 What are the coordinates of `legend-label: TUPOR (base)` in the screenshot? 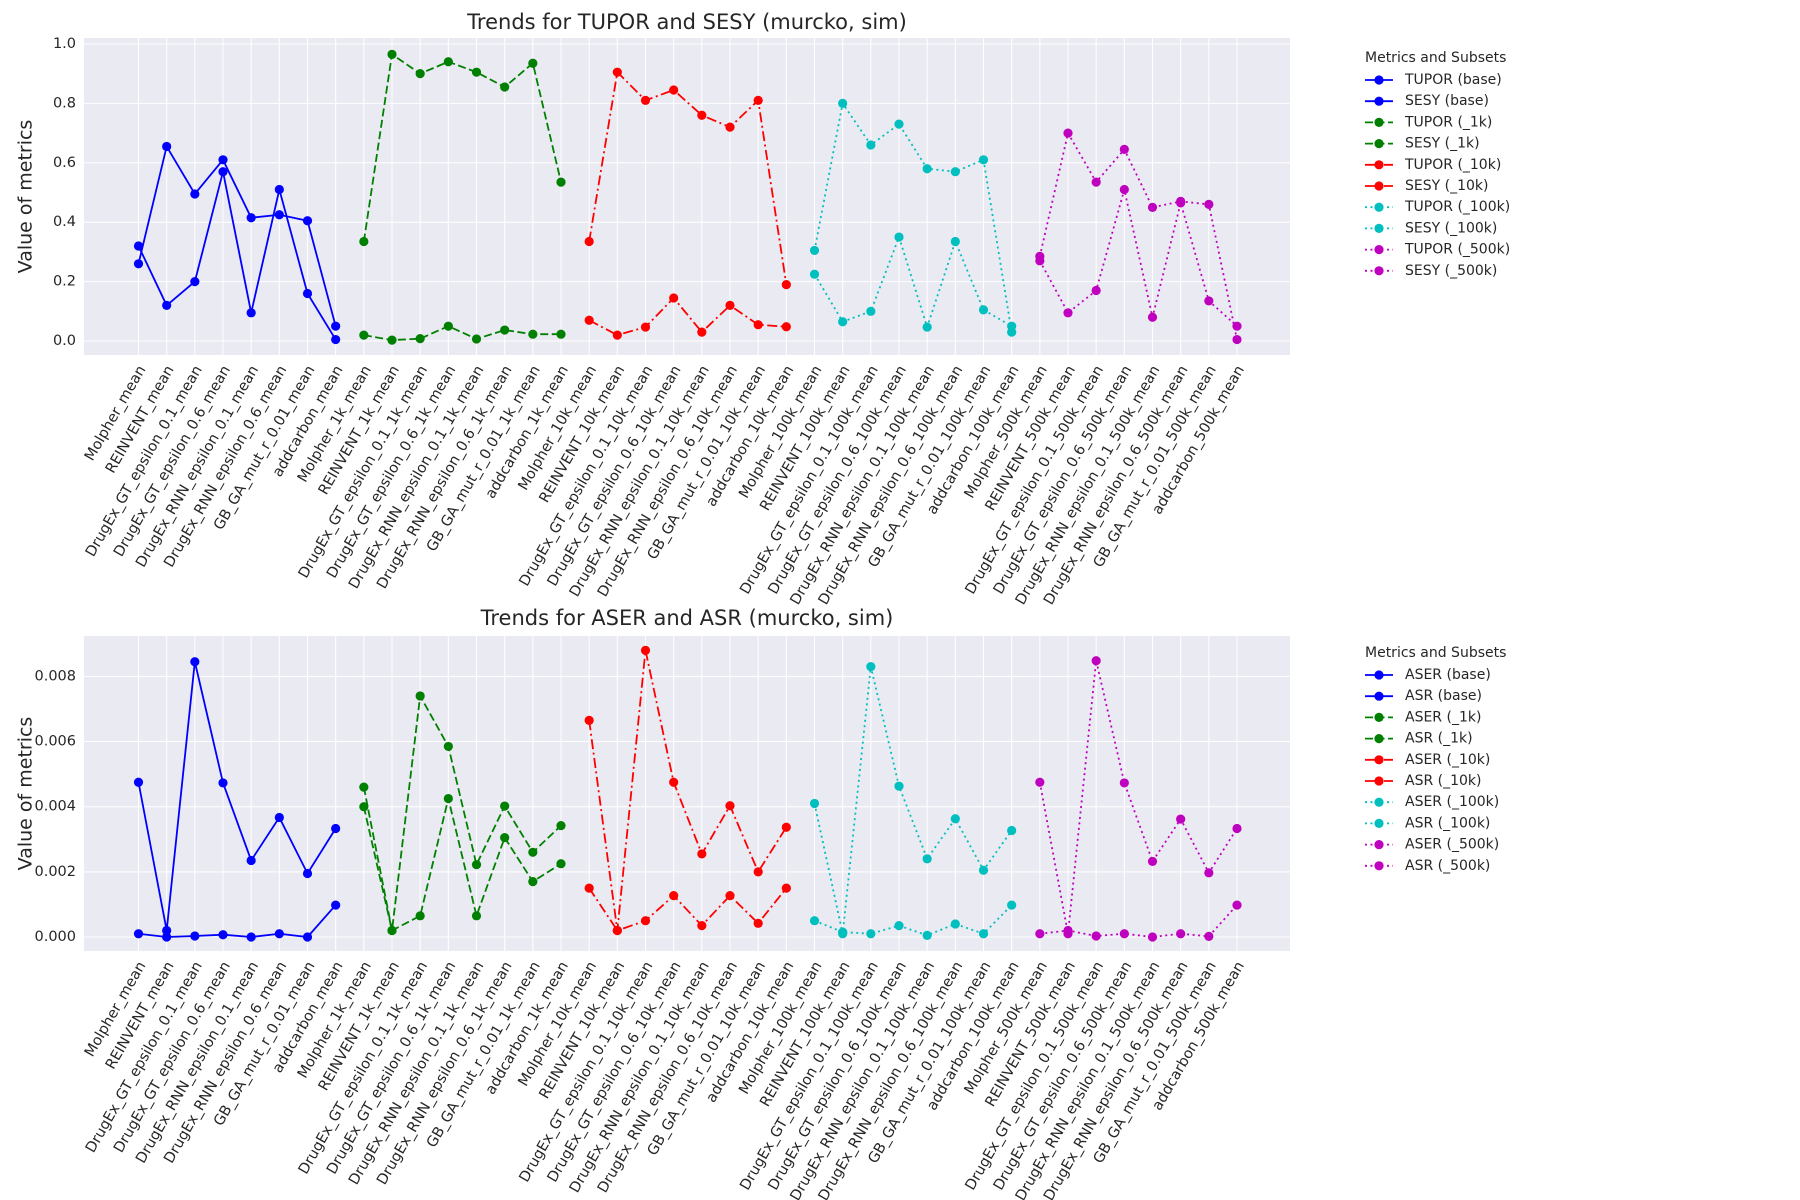 It's located at (1453, 80).